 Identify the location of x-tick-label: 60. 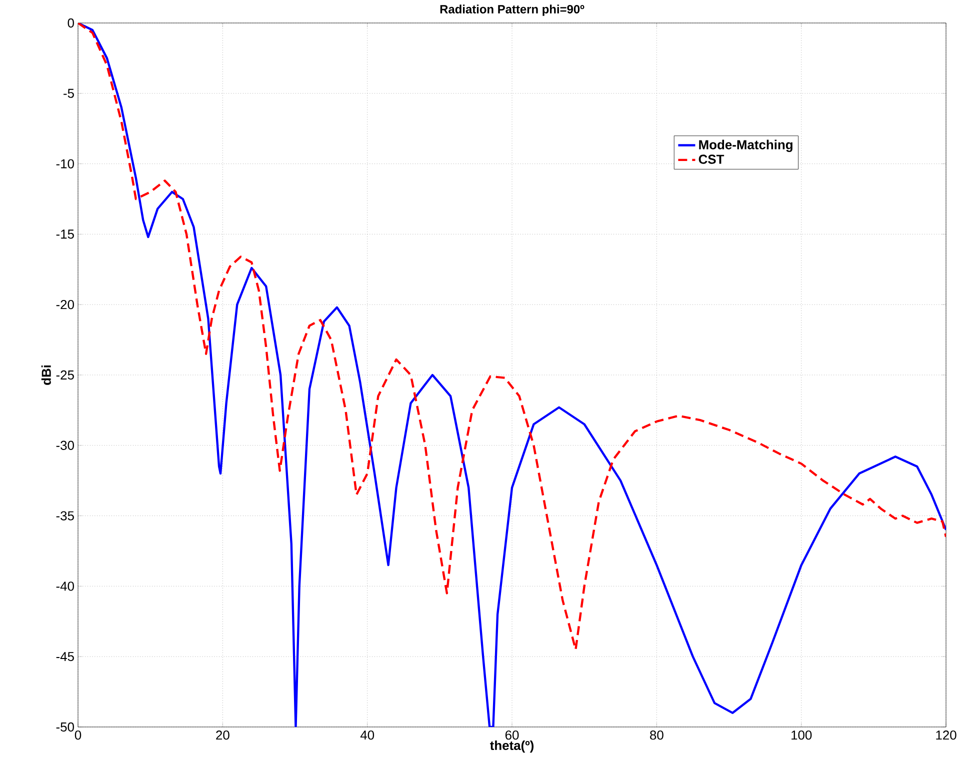
(512, 735).